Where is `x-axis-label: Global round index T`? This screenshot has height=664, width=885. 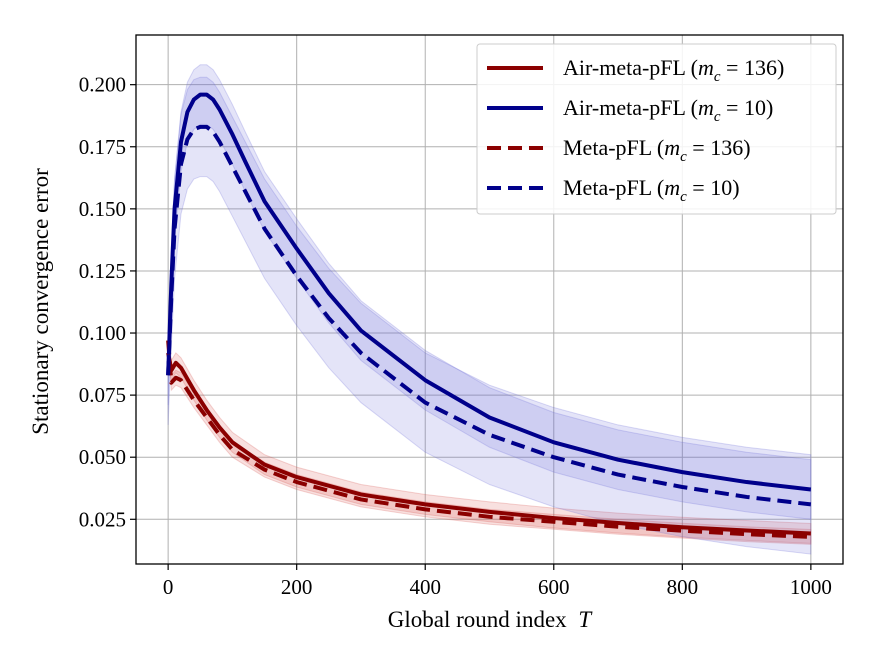
x-axis-label: Global round index T is located at coordinates (491, 619).